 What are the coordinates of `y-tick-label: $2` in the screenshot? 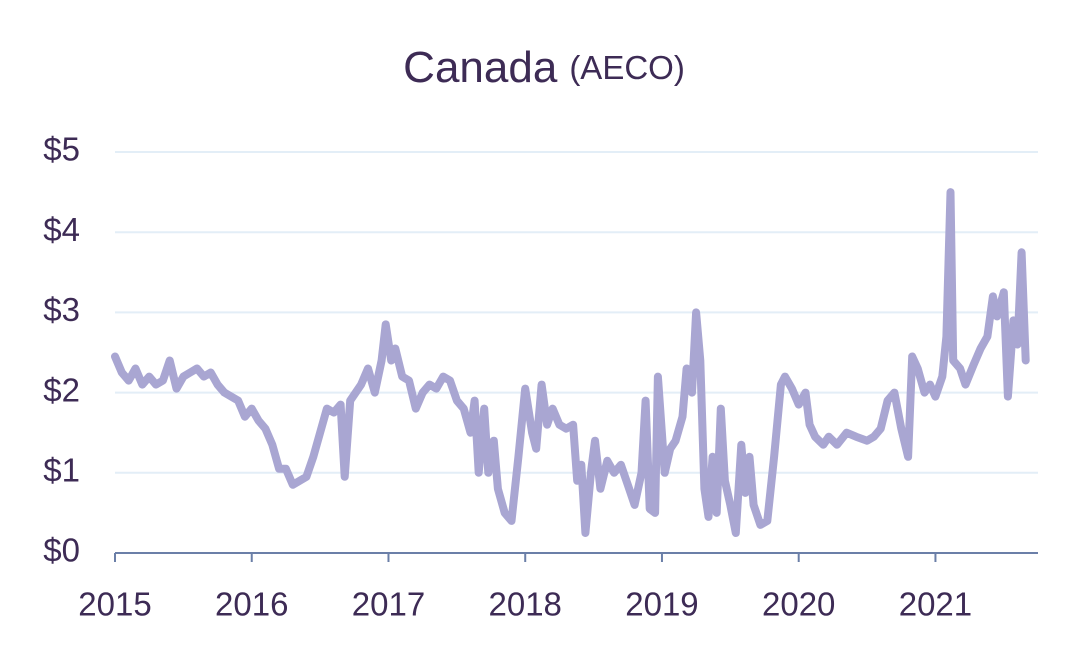 It's located at (61, 389).